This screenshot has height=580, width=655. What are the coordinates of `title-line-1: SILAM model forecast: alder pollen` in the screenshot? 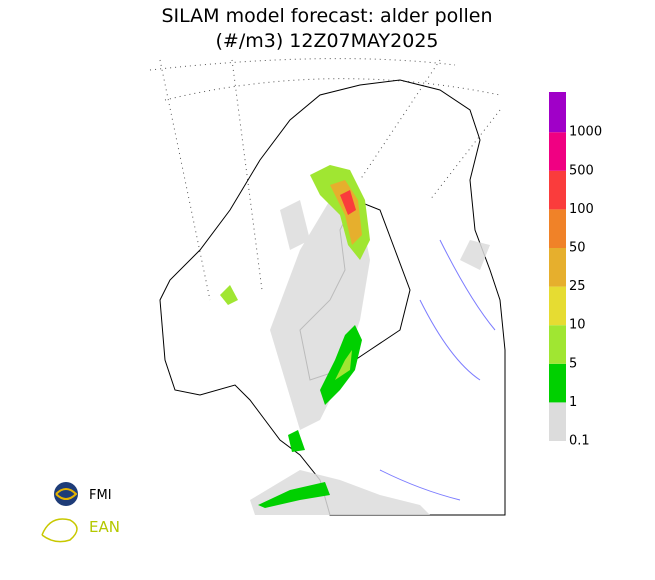 It's located at (326, 16).